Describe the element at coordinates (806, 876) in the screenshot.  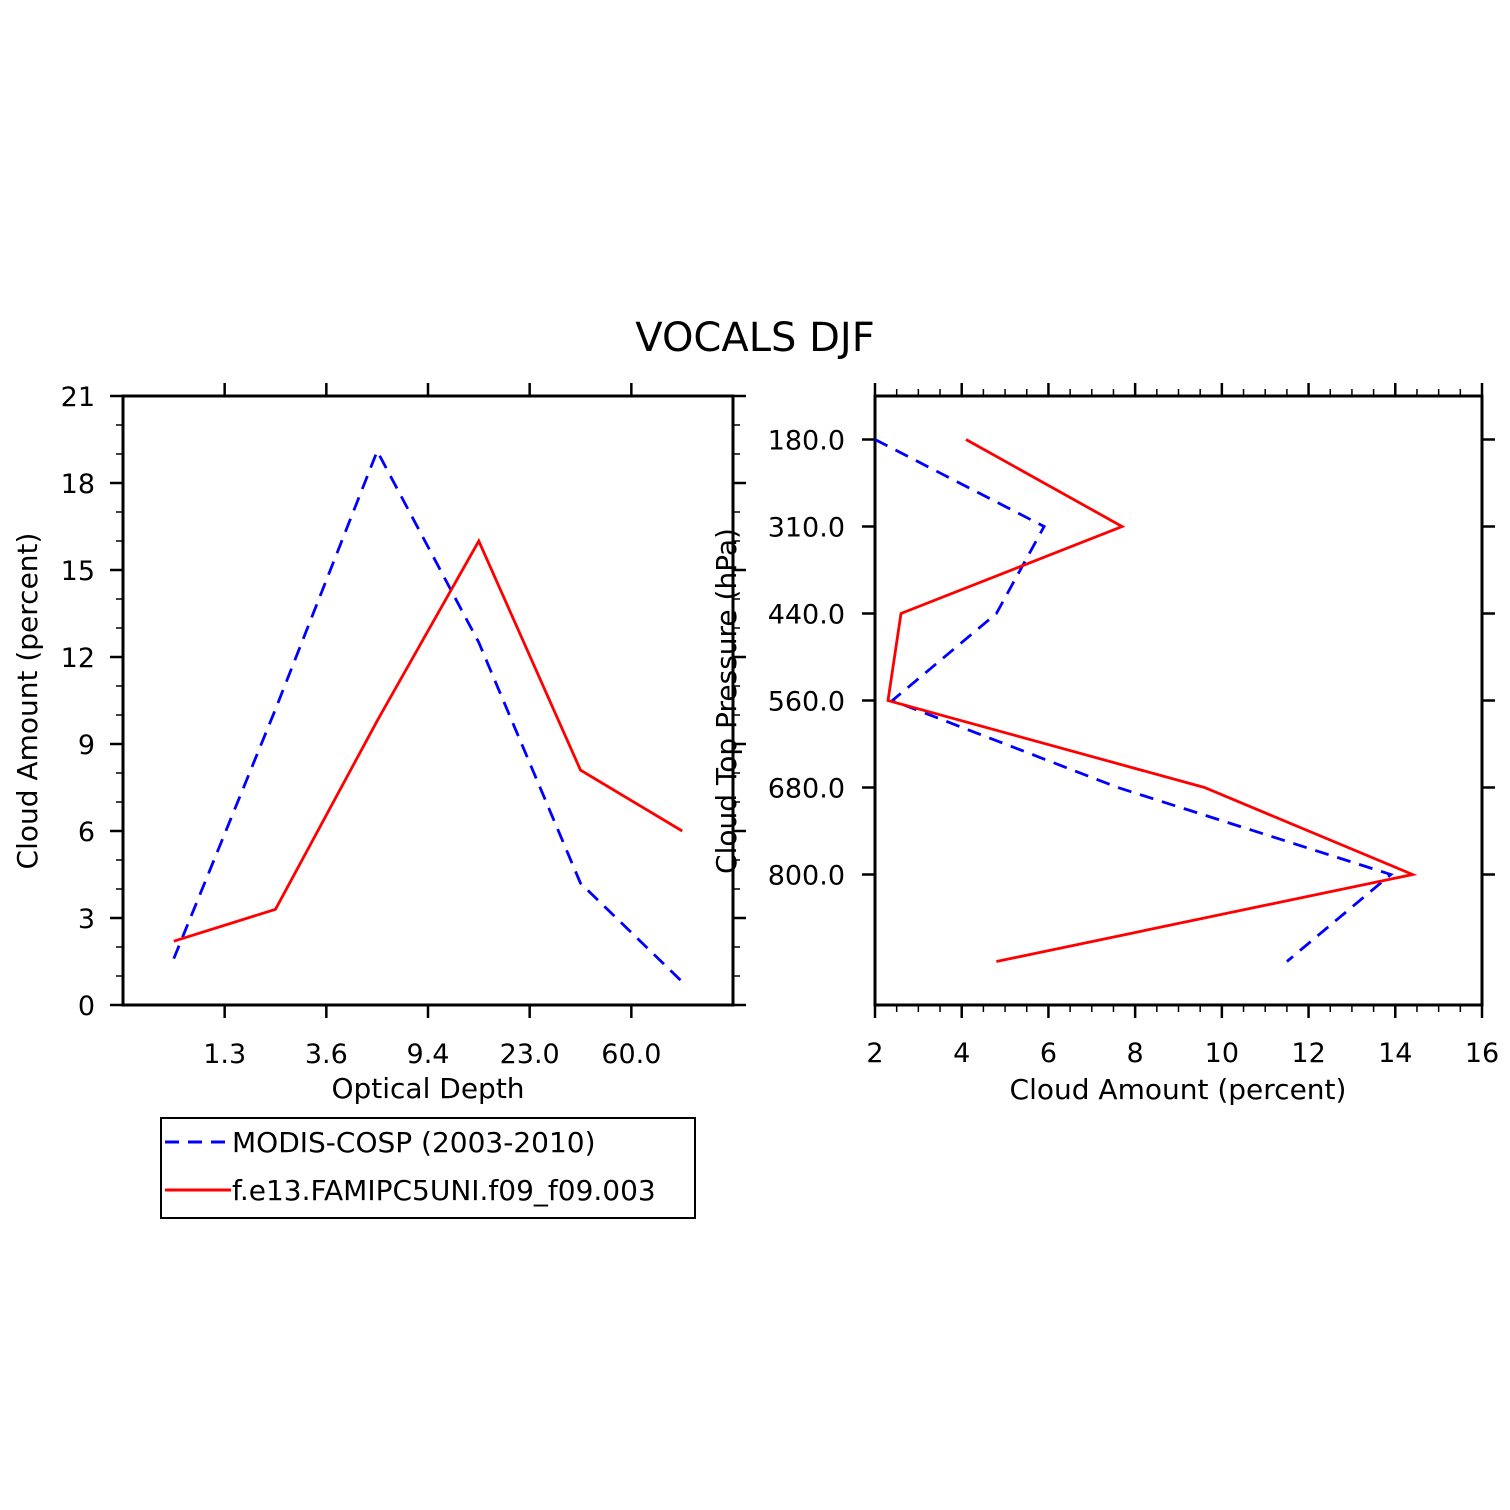
I see `right-y-tick-label: 800.0` at that location.